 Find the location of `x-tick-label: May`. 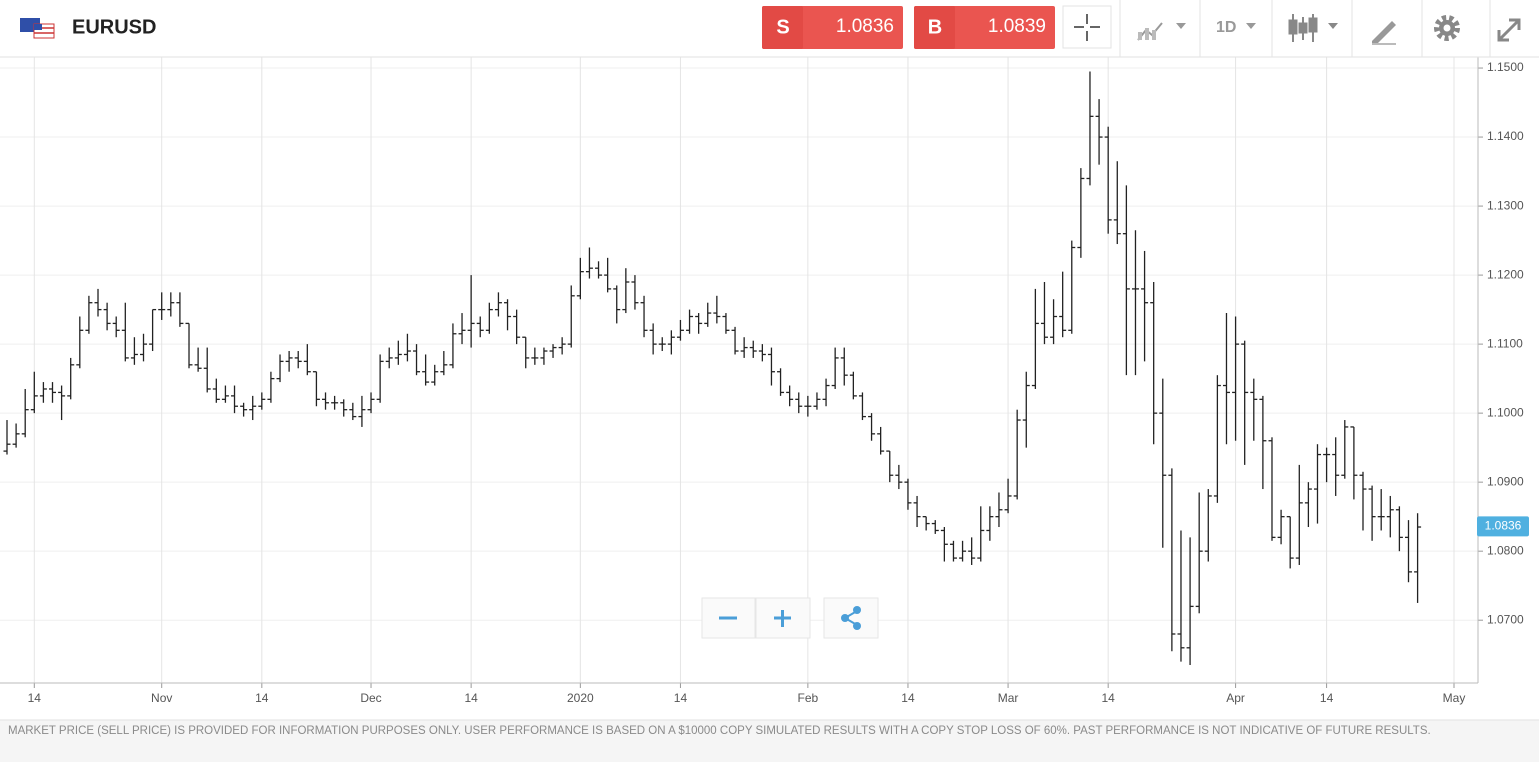

x-tick-label: May is located at coordinates (1454, 698).